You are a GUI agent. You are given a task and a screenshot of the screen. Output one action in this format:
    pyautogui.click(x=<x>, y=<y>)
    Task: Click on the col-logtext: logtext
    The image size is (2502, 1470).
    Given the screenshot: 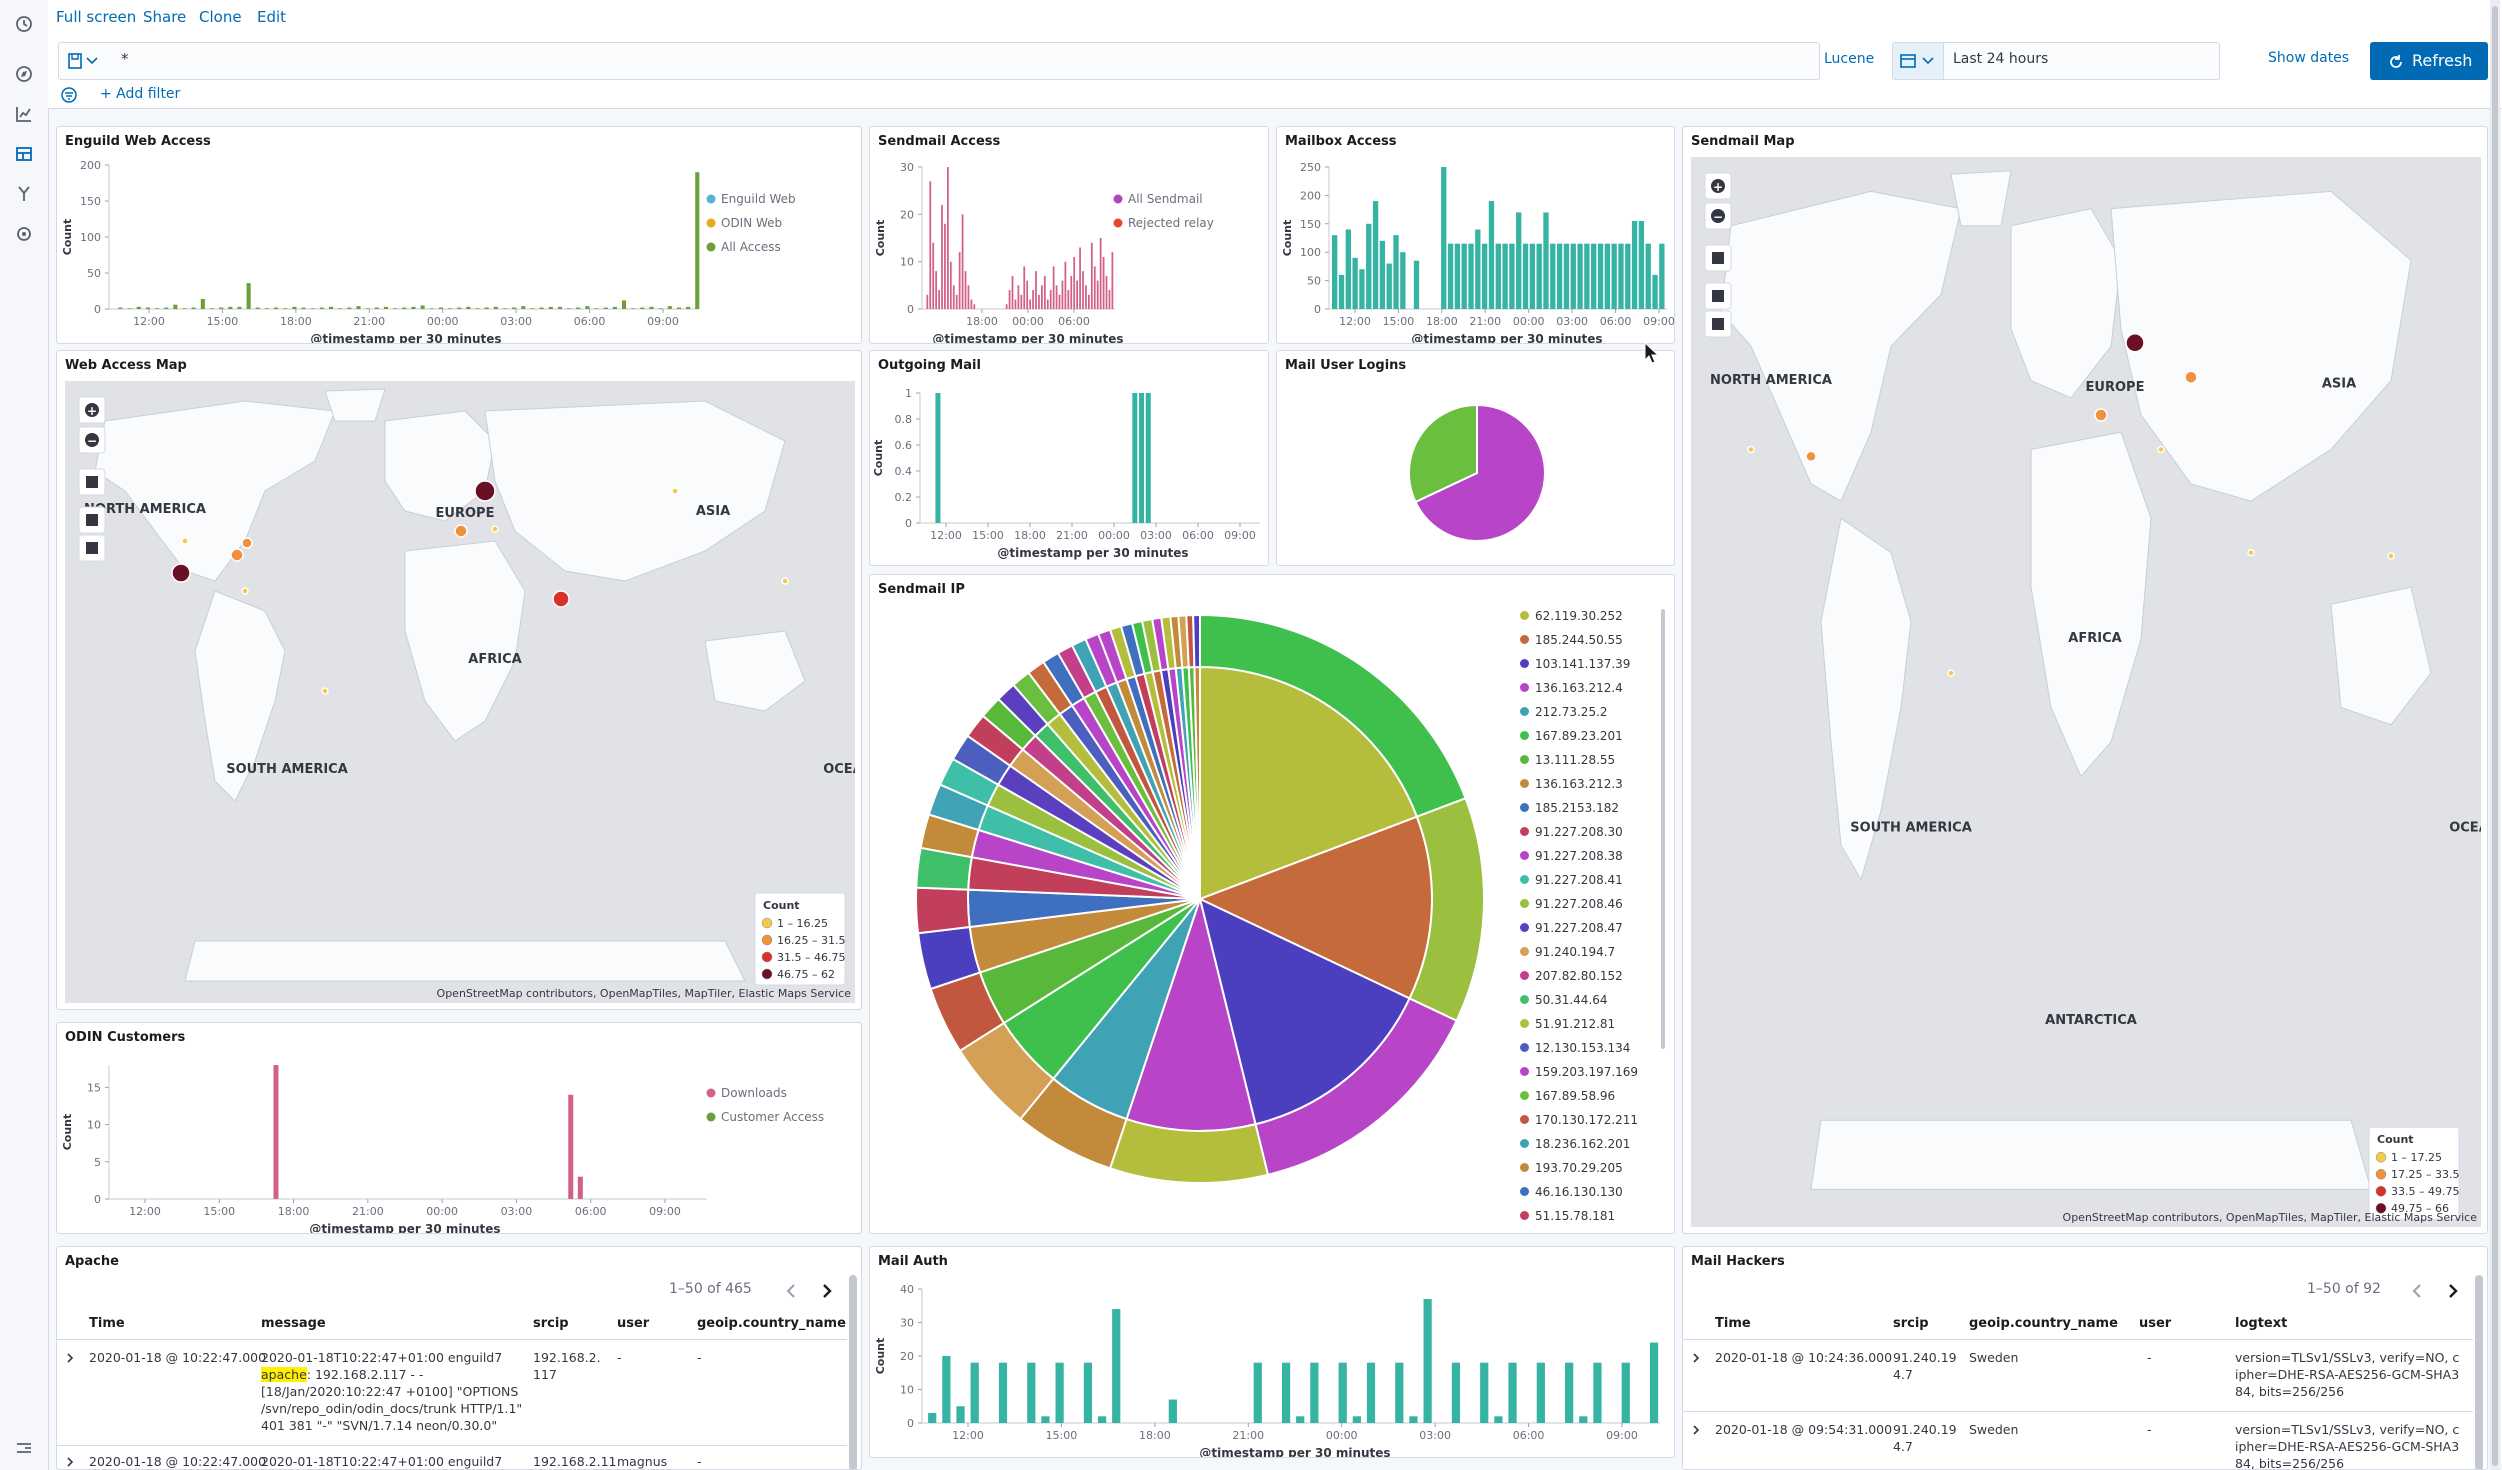 What is the action you would take?
    pyautogui.click(x=2261, y=1323)
    